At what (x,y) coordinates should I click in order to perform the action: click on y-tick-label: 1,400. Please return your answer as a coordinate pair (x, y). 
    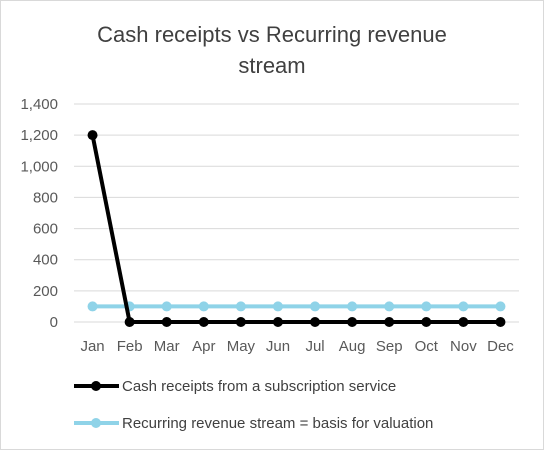
    Looking at the image, I should click on (39, 104).